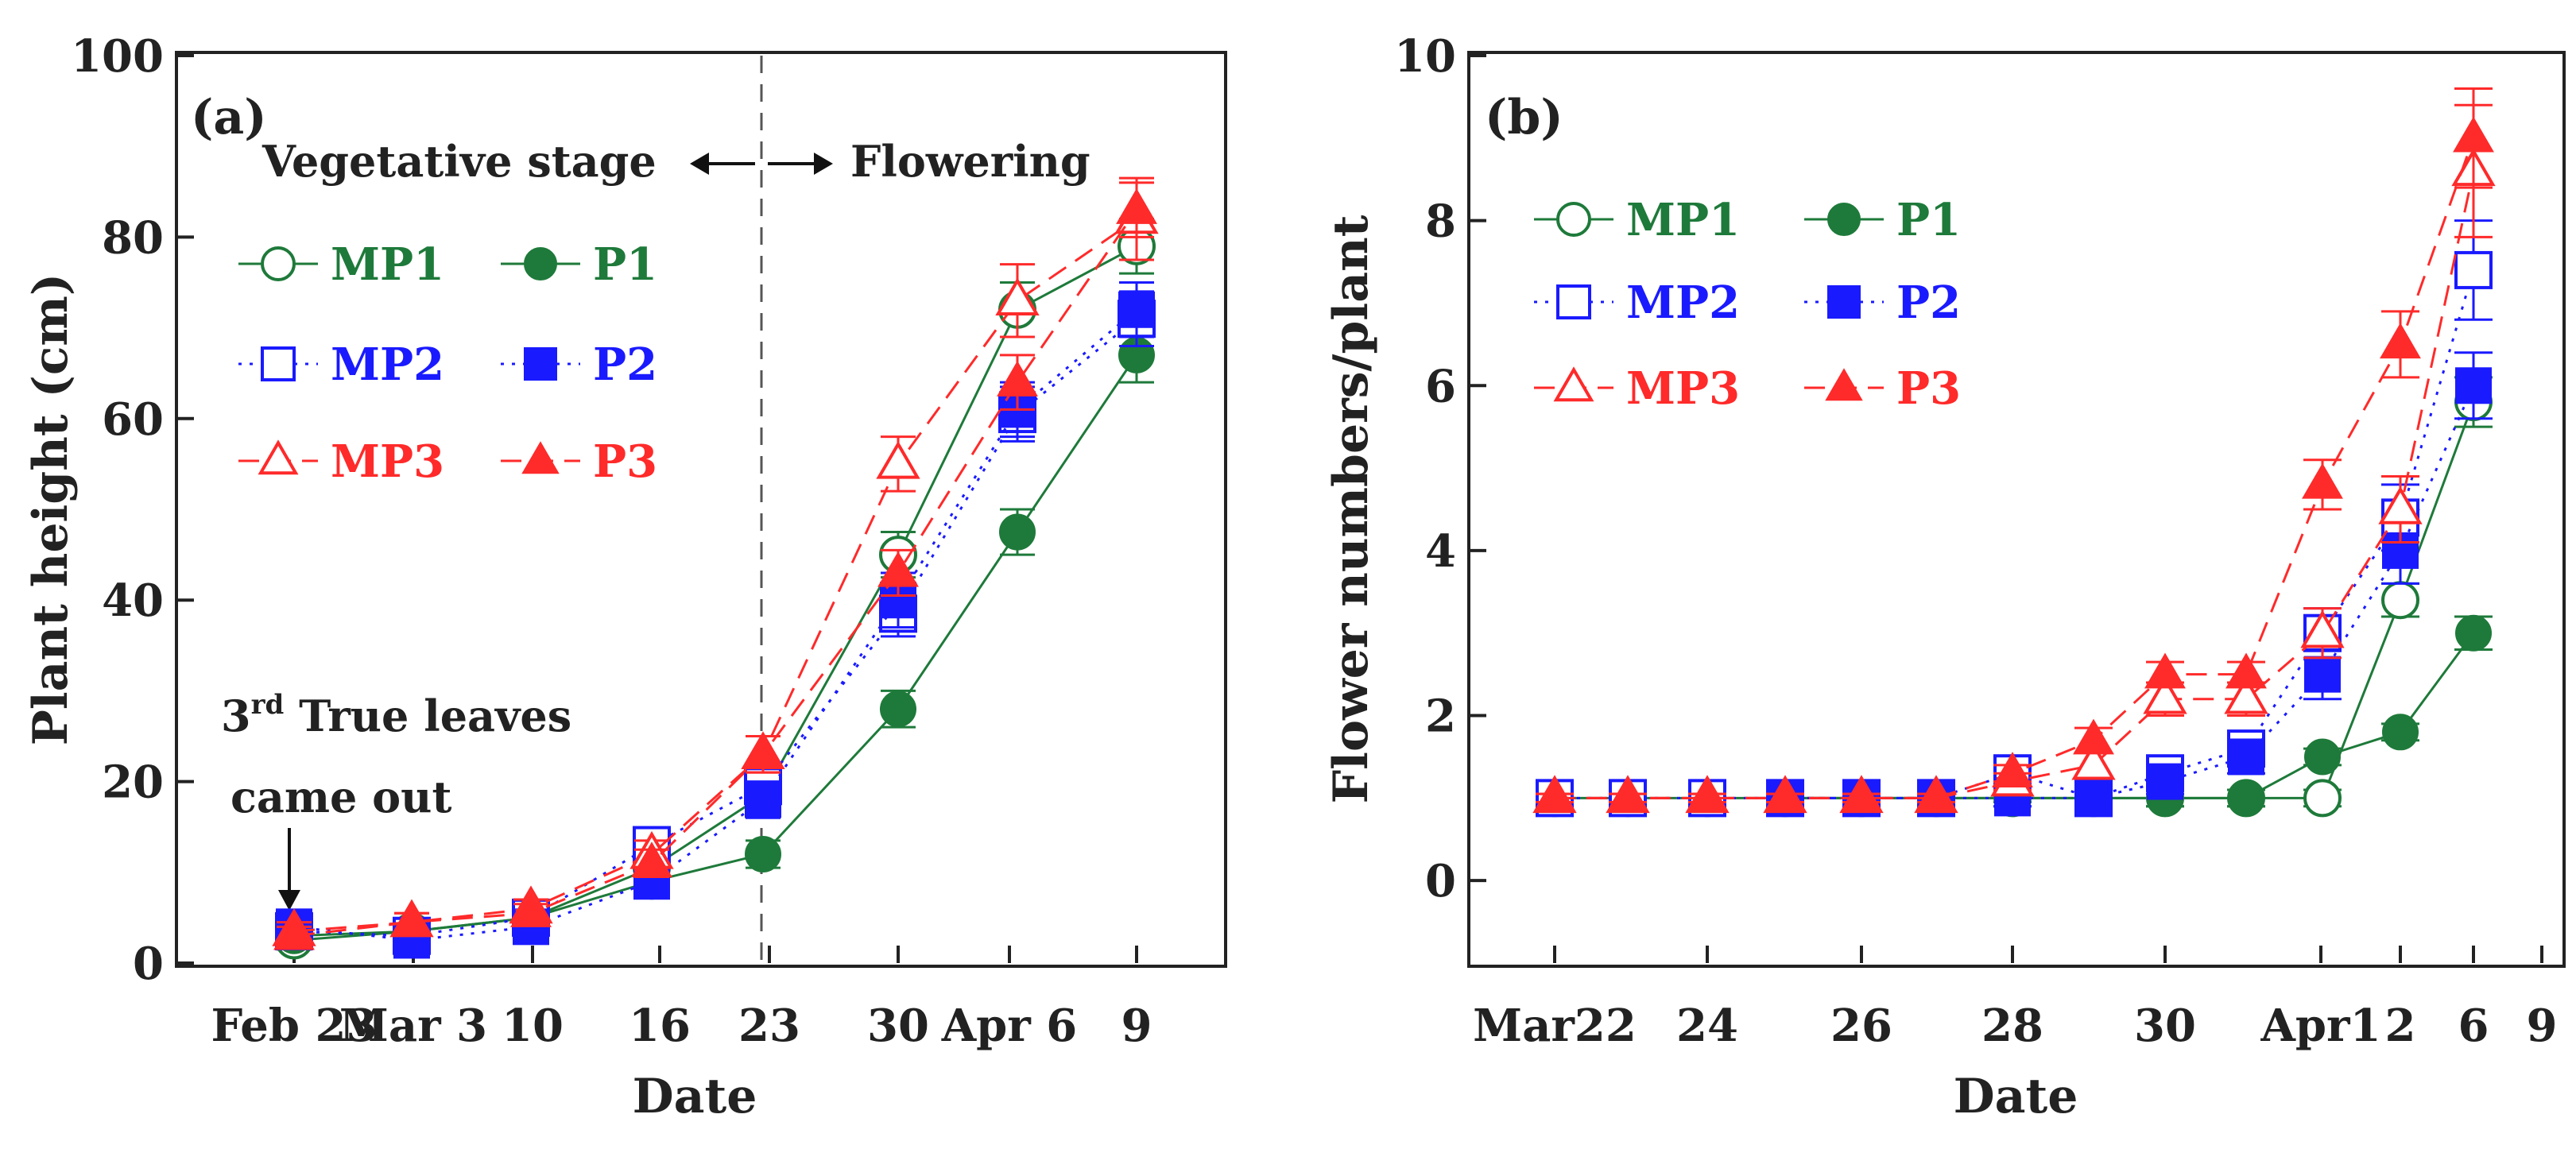 The image size is (2576, 1149). What do you see at coordinates (660, 1026) in the screenshot?
I see `x-tick-label: 16` at bounding box center [660, 1026].